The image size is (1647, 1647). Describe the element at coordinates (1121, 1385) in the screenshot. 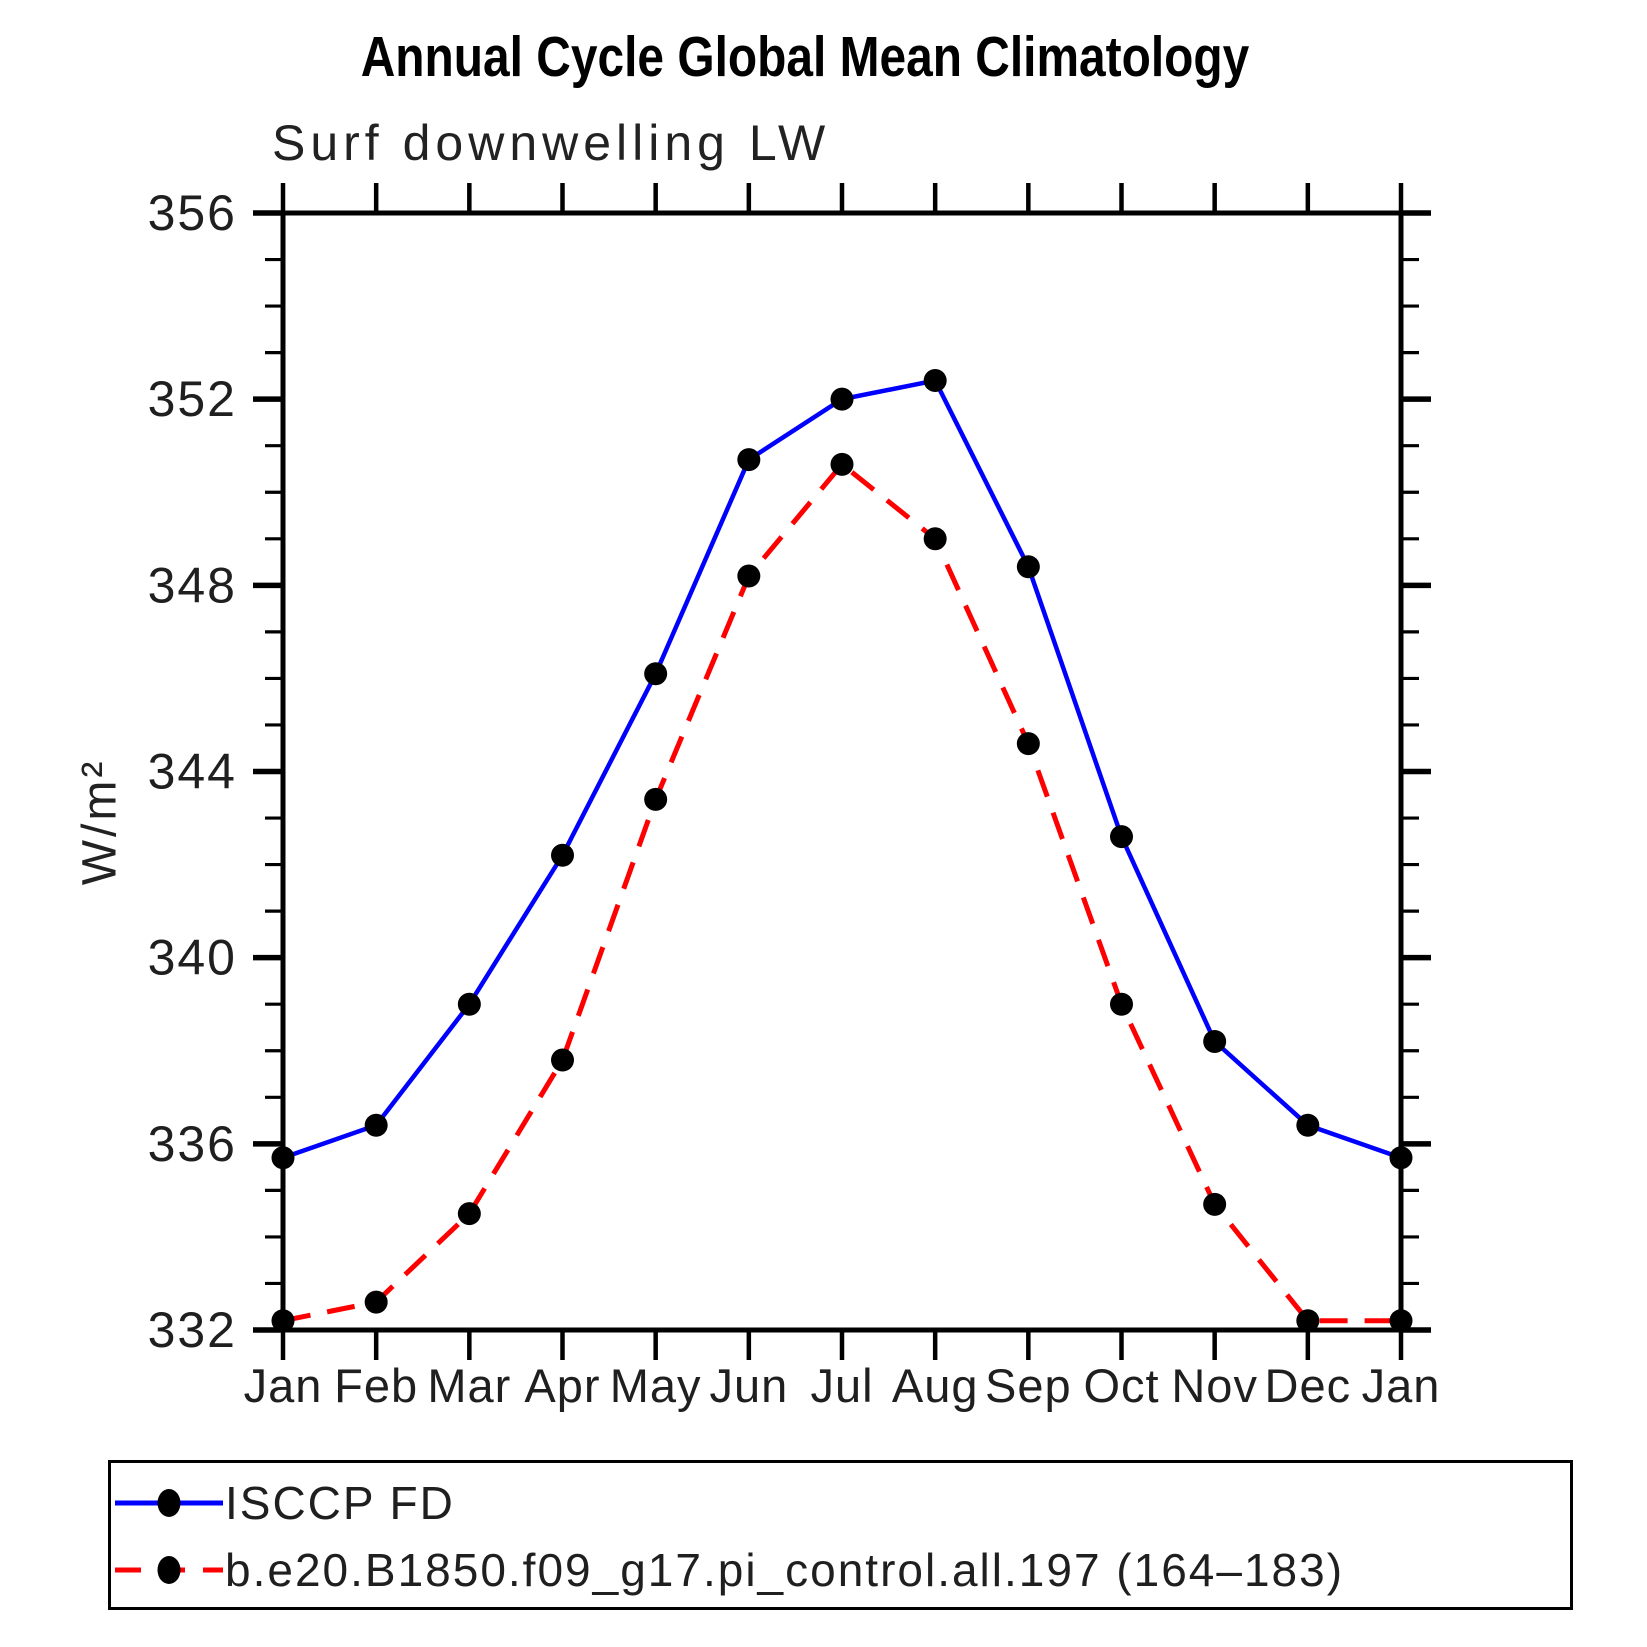

I see `x-tick-label: Oct` at that location.